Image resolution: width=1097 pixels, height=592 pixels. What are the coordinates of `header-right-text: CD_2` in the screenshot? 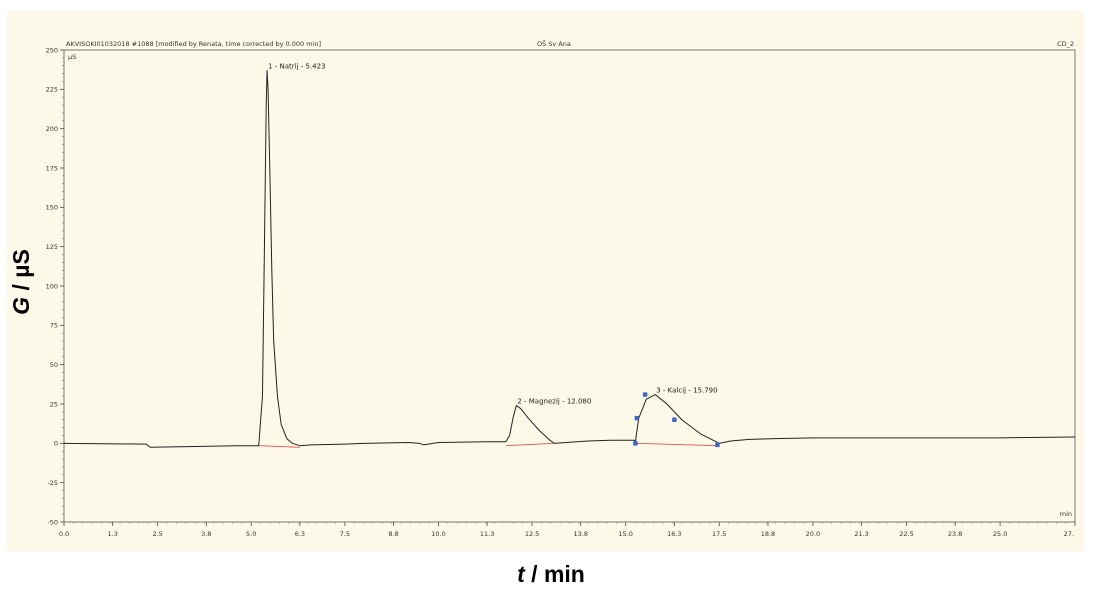 It's located at (1065, 44).